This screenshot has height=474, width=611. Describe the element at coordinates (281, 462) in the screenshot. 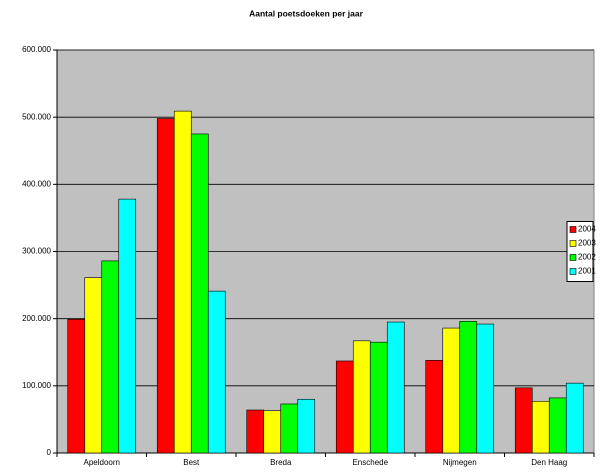

I see `x-tick-label: Breda` at that location.